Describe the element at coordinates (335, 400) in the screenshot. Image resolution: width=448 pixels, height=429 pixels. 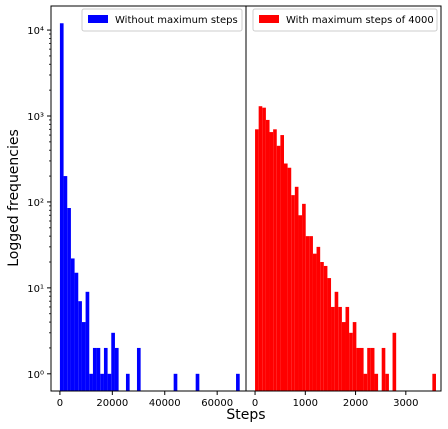
I see `right-x-ticks: 0 1000 2000 3000` at that location.